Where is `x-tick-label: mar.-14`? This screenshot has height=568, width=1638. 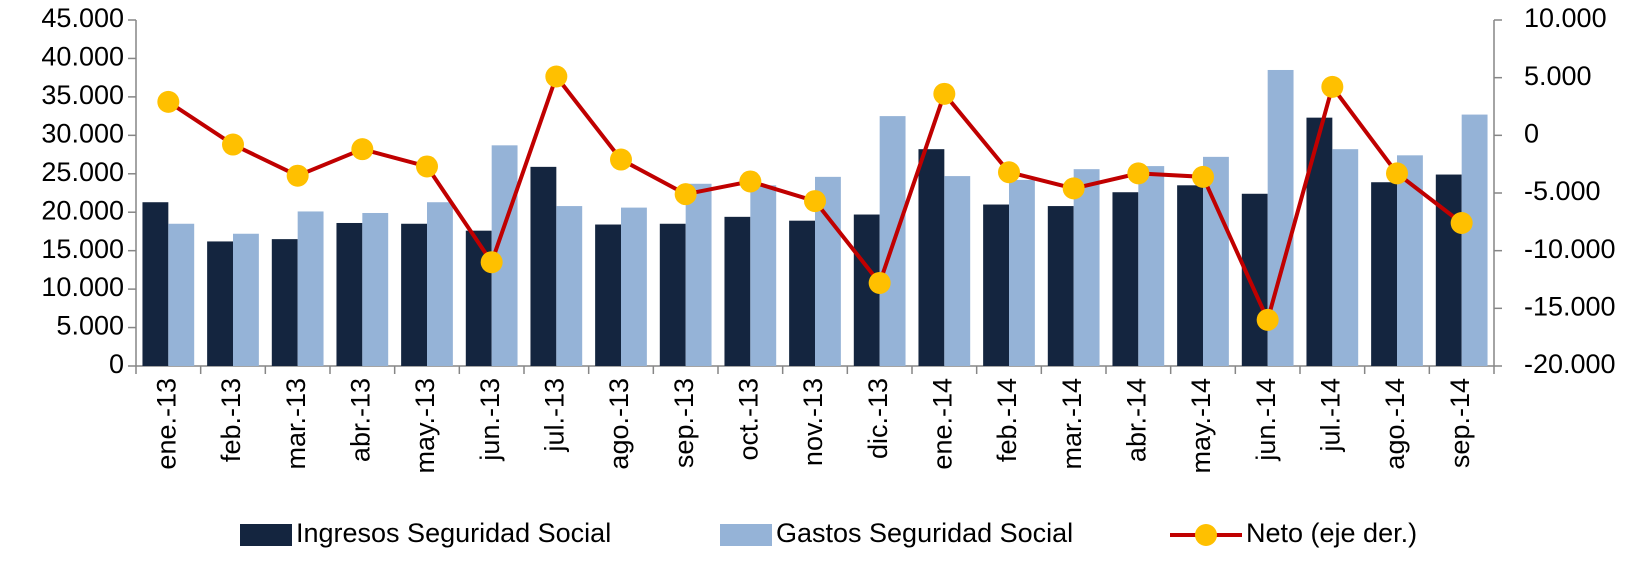 x-tick-label: mar.-14 is located at coordinates (1072, 424).